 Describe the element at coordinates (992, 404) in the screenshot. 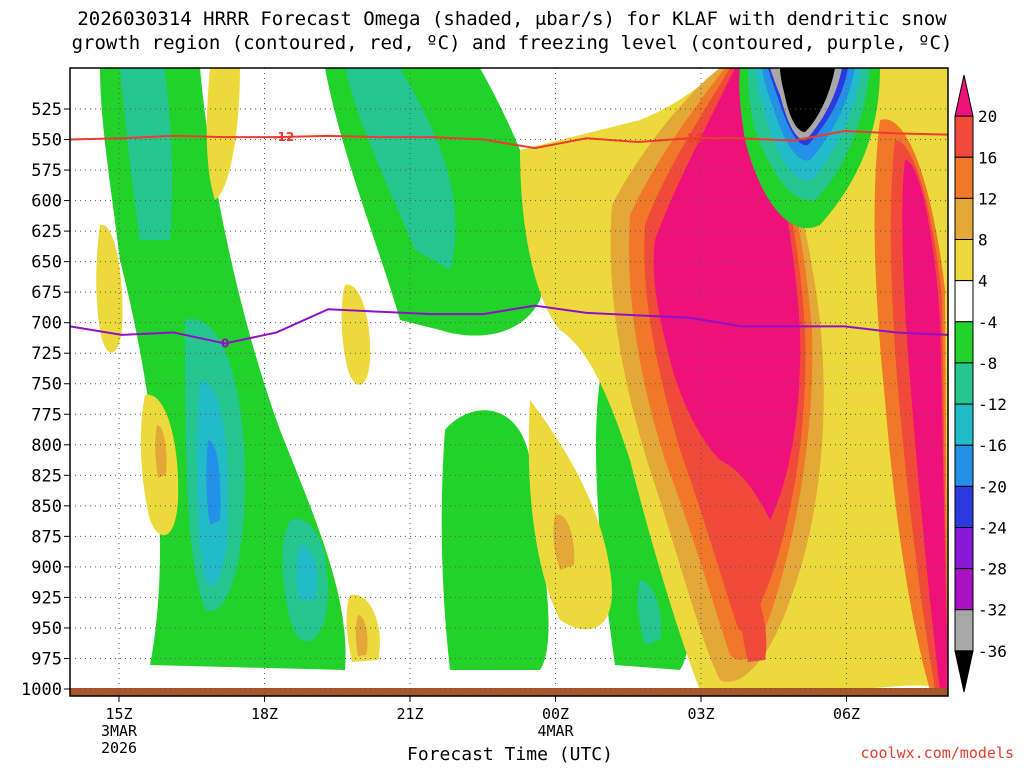

I see `colorbar-label-7: -12` at that location.